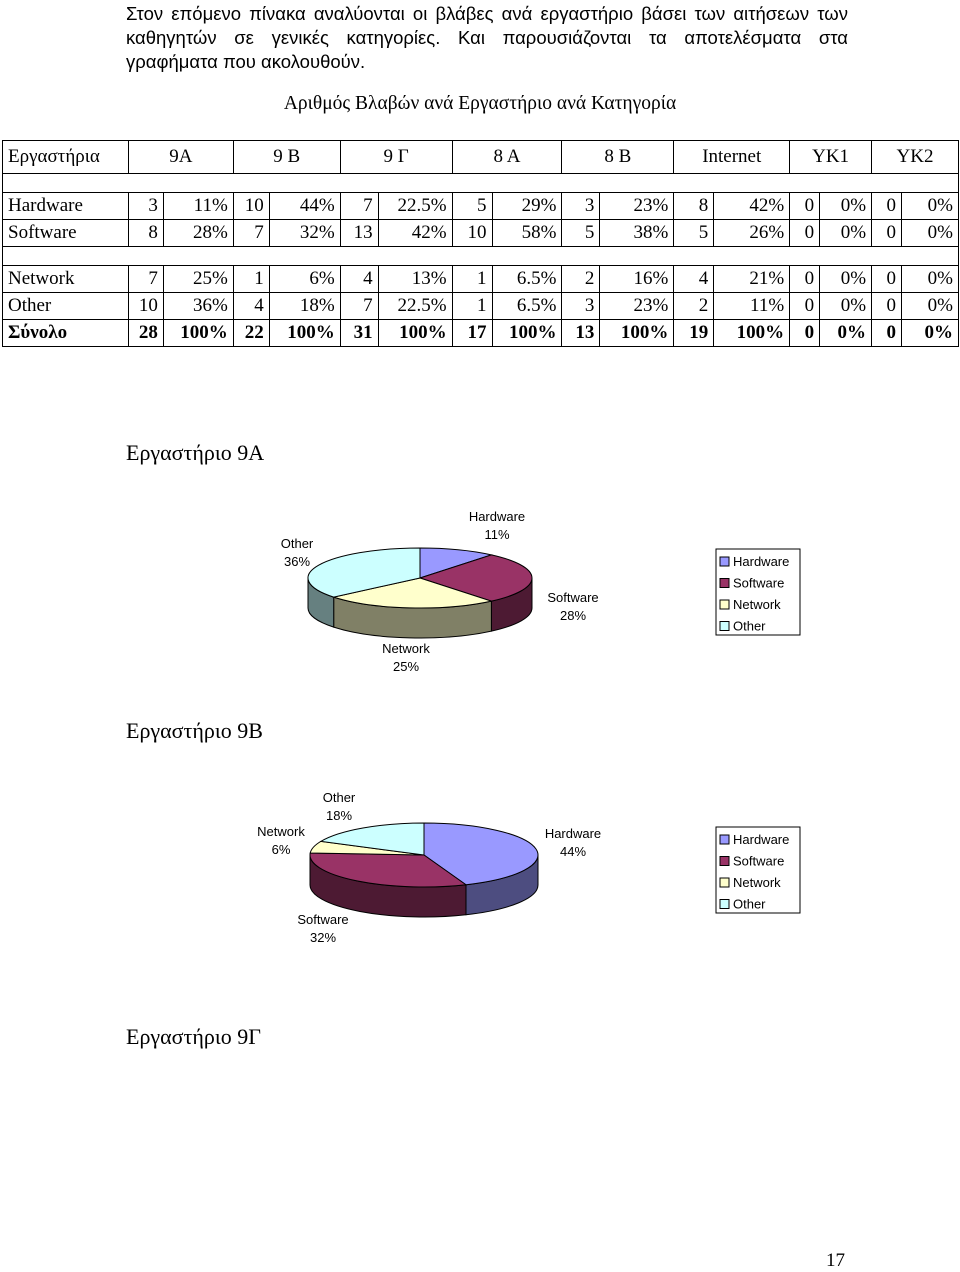 The height and width of the screenshot is (1272, 960). I want to click on data-label-value: 18%, so click(339, 815).